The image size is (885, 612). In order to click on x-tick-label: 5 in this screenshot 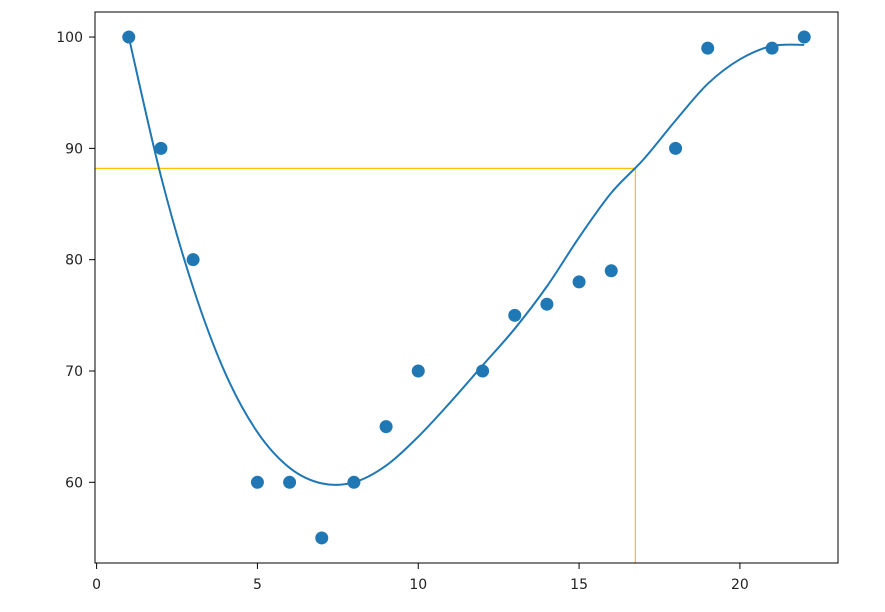, I will do `click(257, 585)`.